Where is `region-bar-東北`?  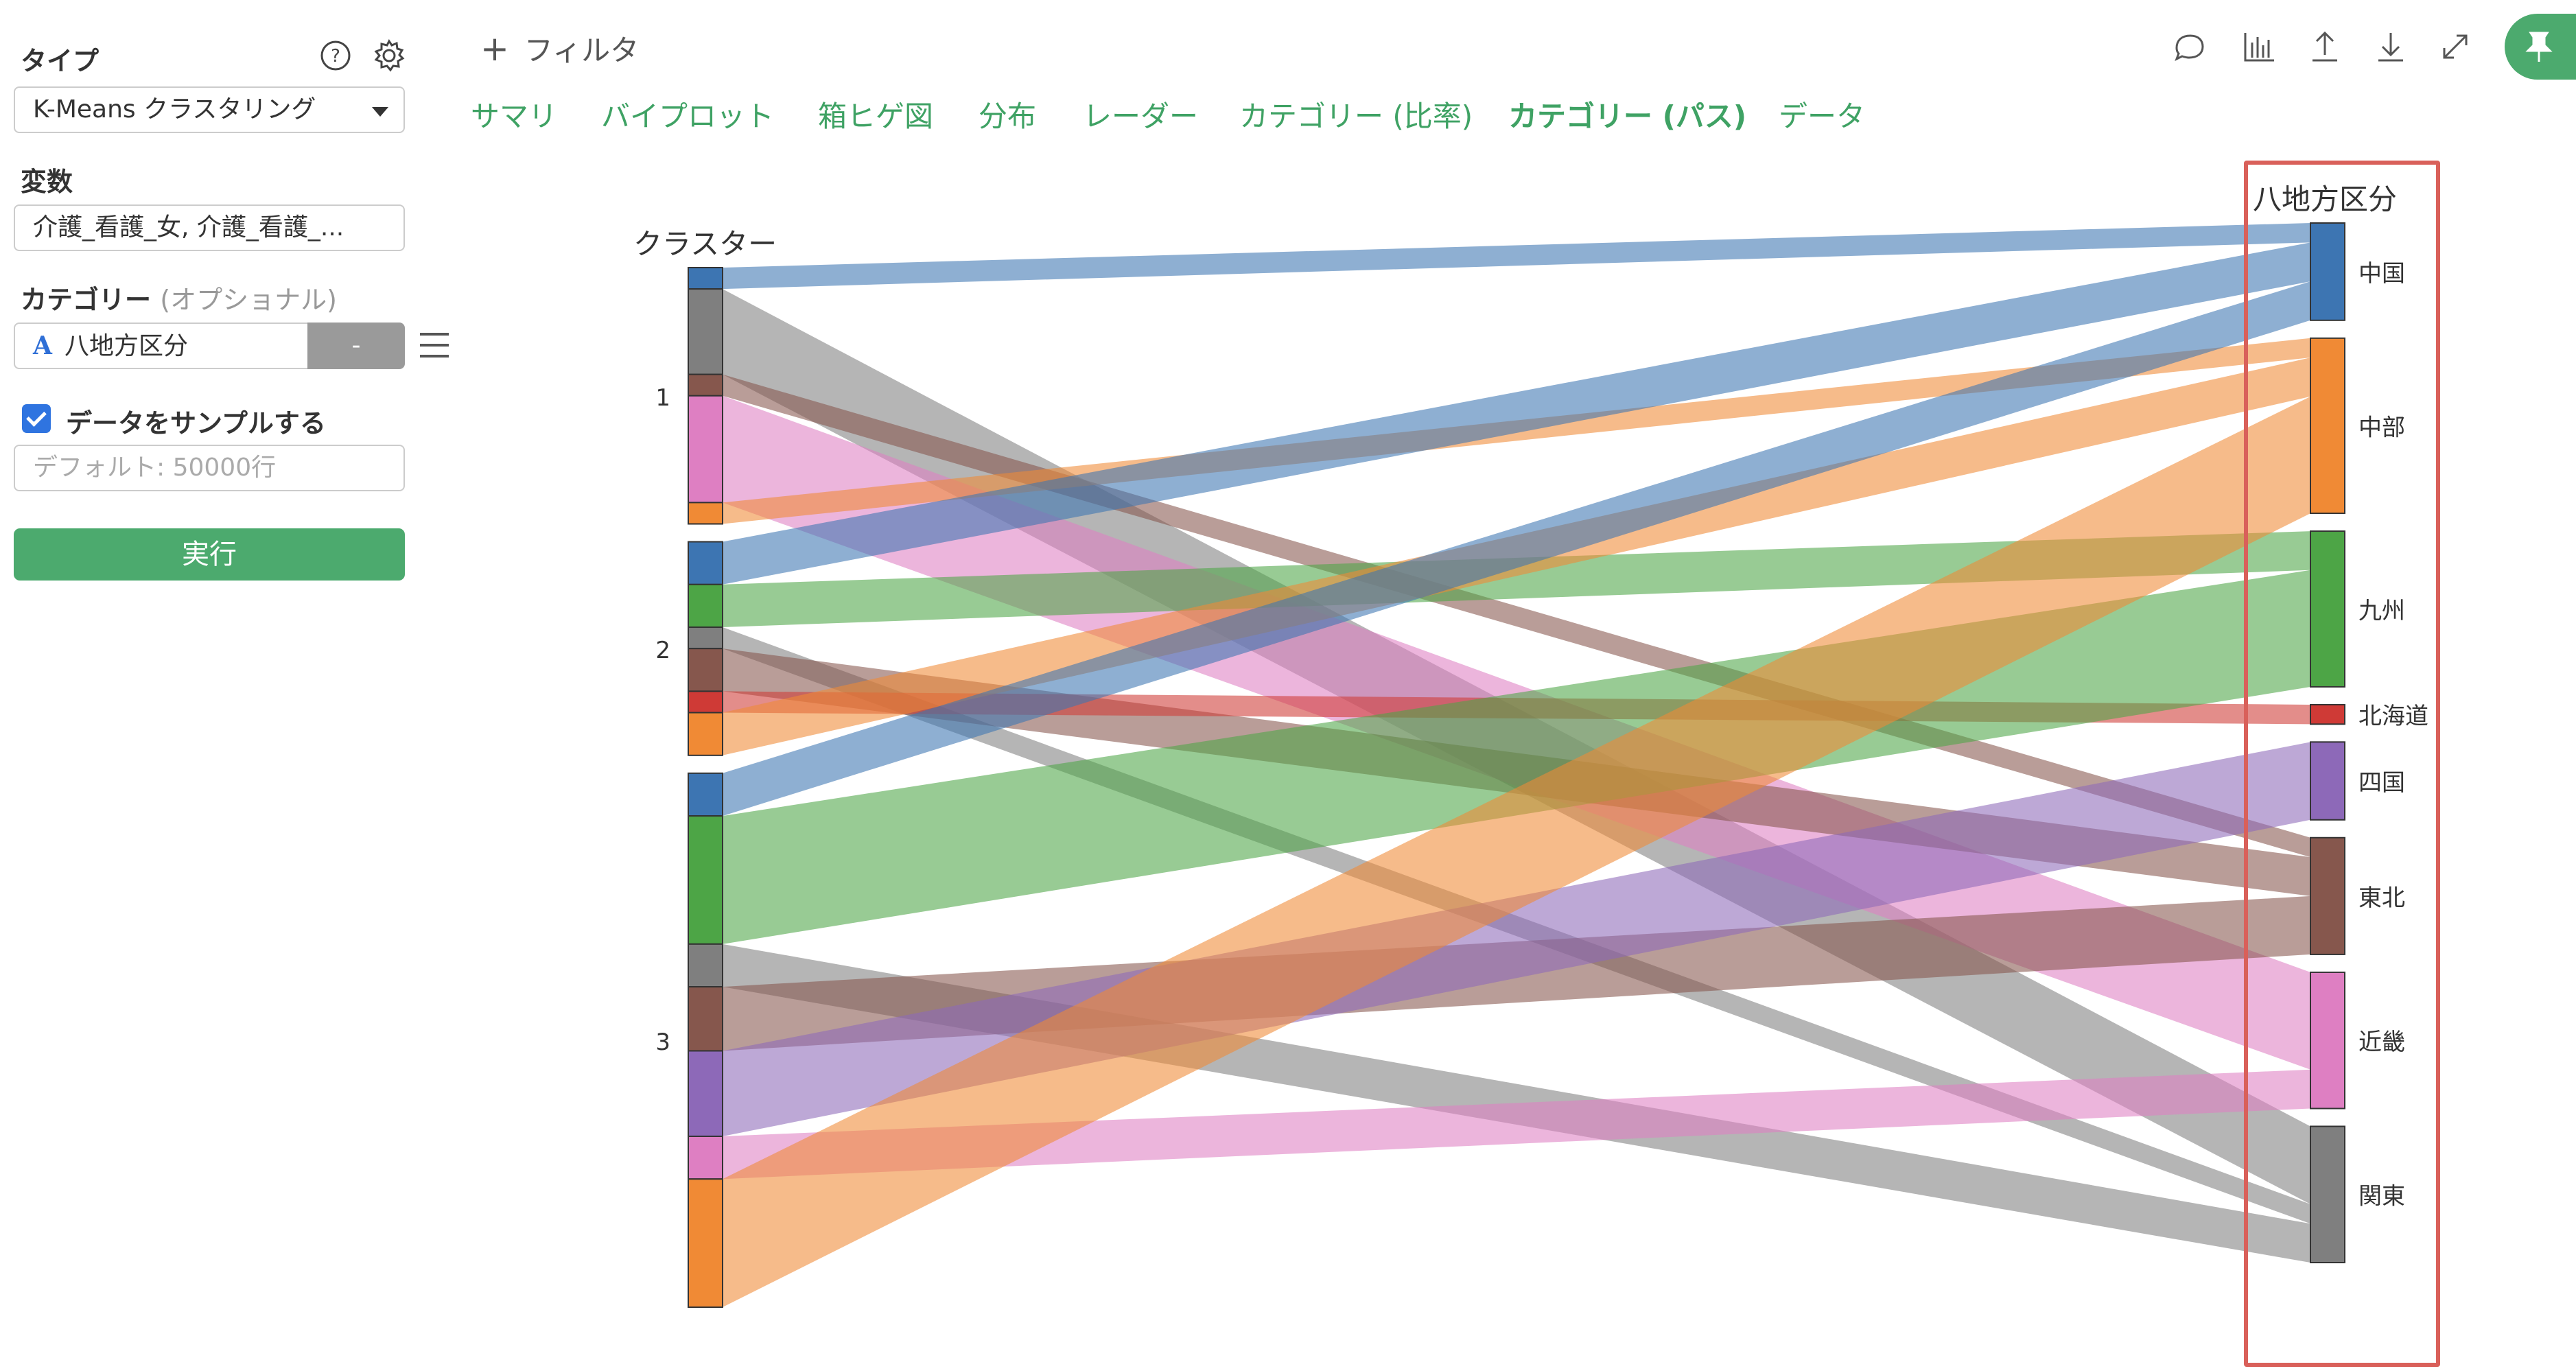
region-bar-東北 is located at coordinates (2327, 895).